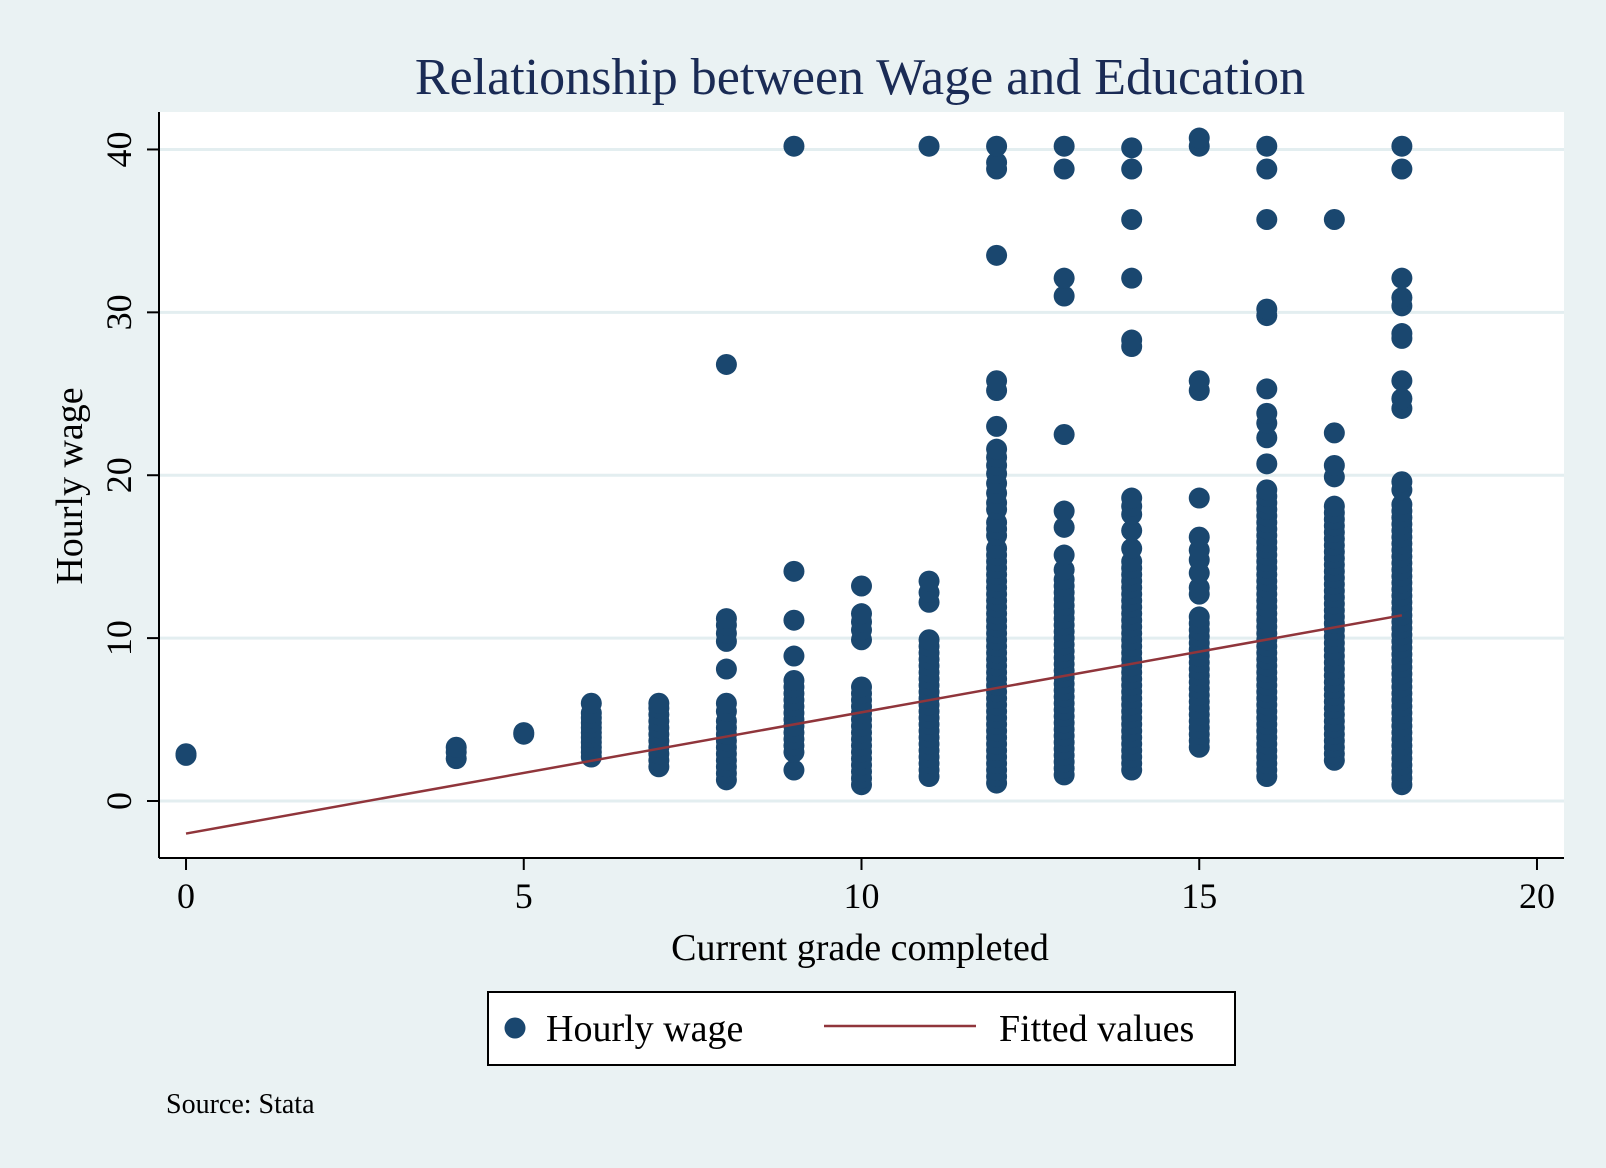 The image size is (1606, 1168). I want to click on y-tick-label: 40, so click(119, 149).